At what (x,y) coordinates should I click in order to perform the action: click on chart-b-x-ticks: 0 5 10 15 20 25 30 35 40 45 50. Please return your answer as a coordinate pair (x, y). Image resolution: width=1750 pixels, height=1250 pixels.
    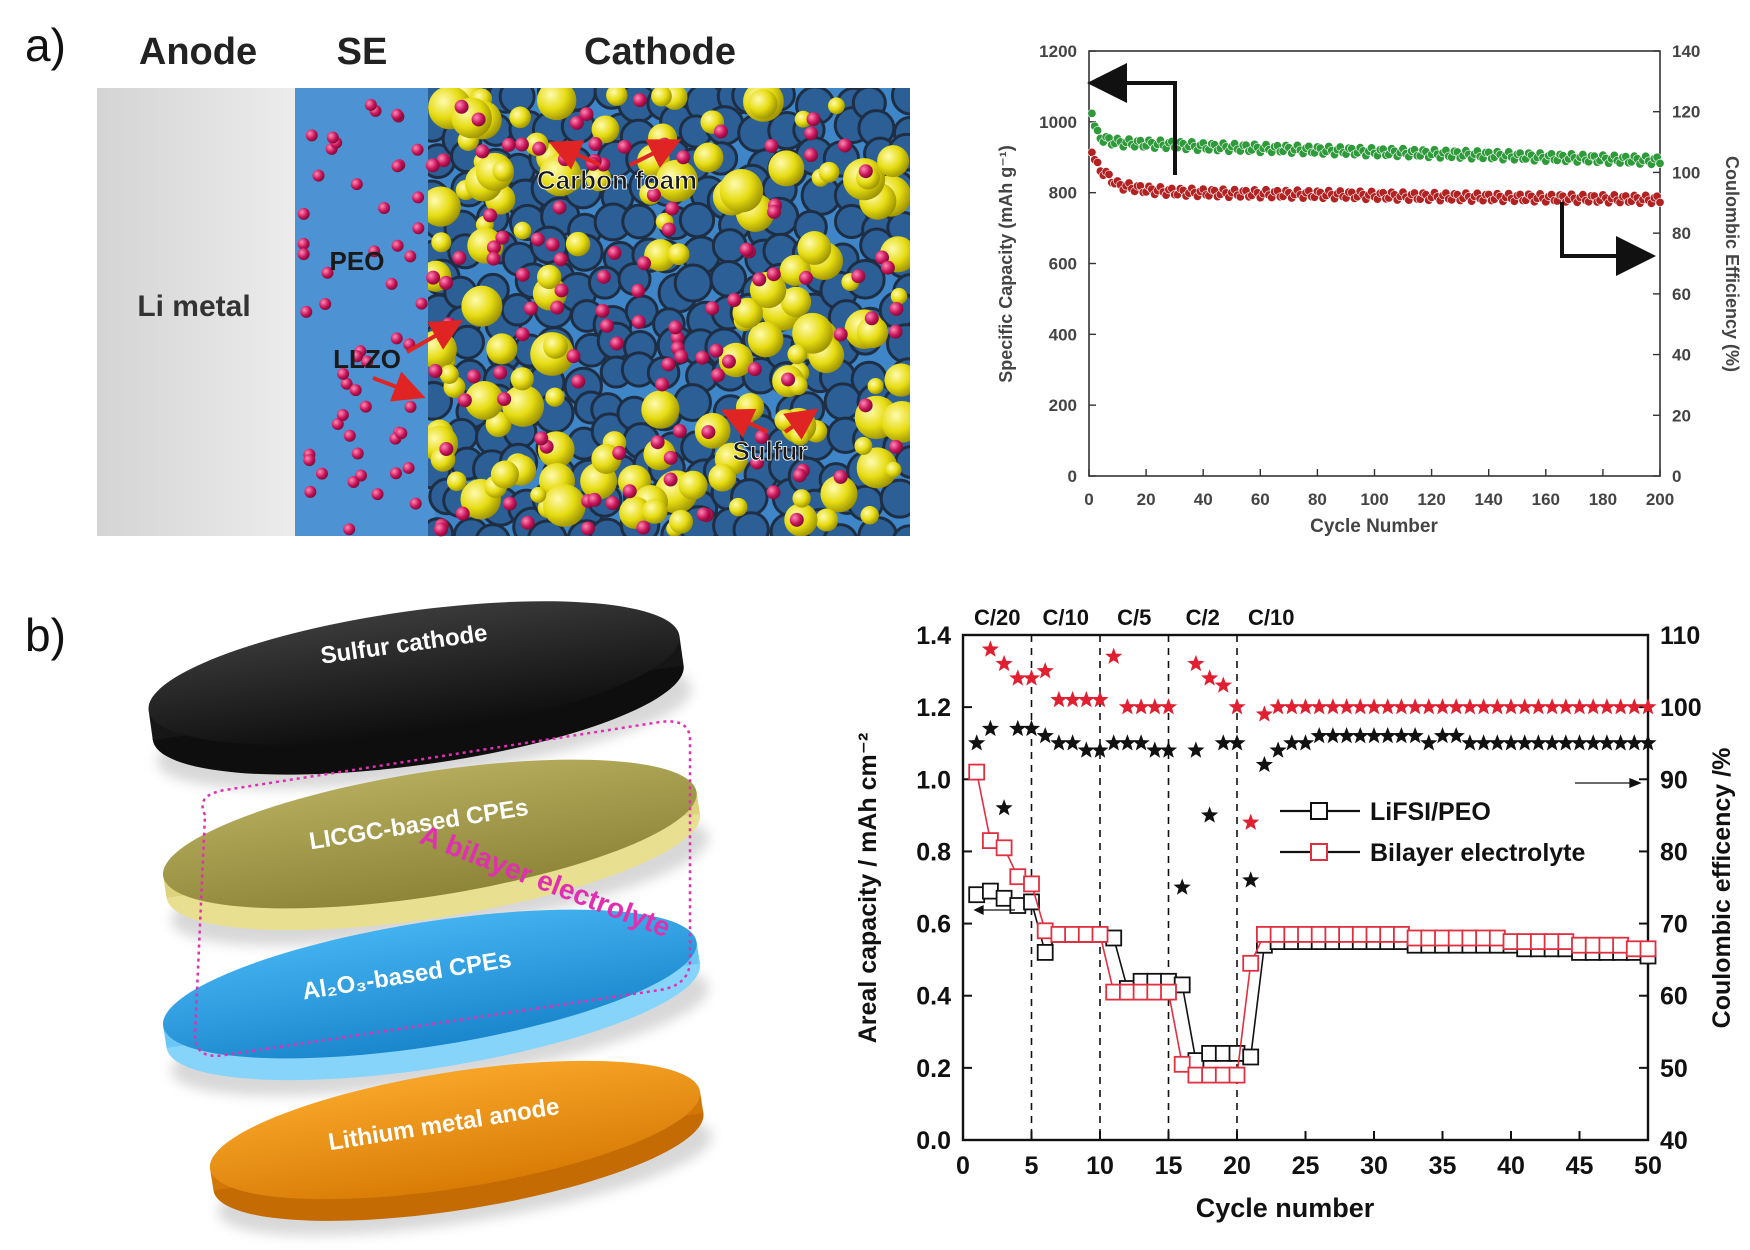
    Looking at the image, I should click on (1309, 1155).